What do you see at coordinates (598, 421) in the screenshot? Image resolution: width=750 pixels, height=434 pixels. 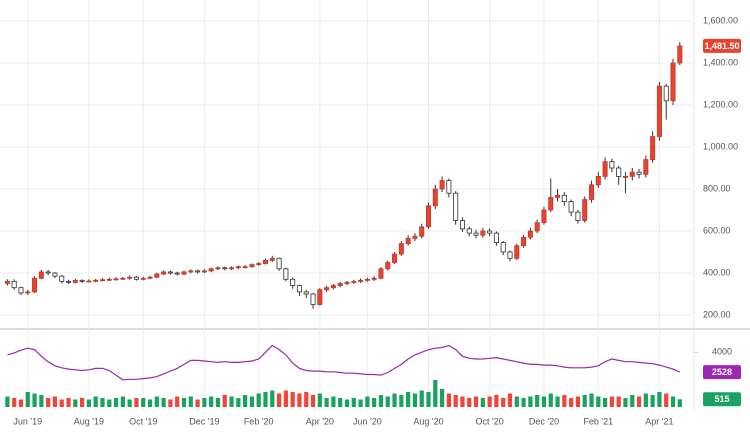 I see `x-tick-label: Feb '21` at bounding box center [598, 421].